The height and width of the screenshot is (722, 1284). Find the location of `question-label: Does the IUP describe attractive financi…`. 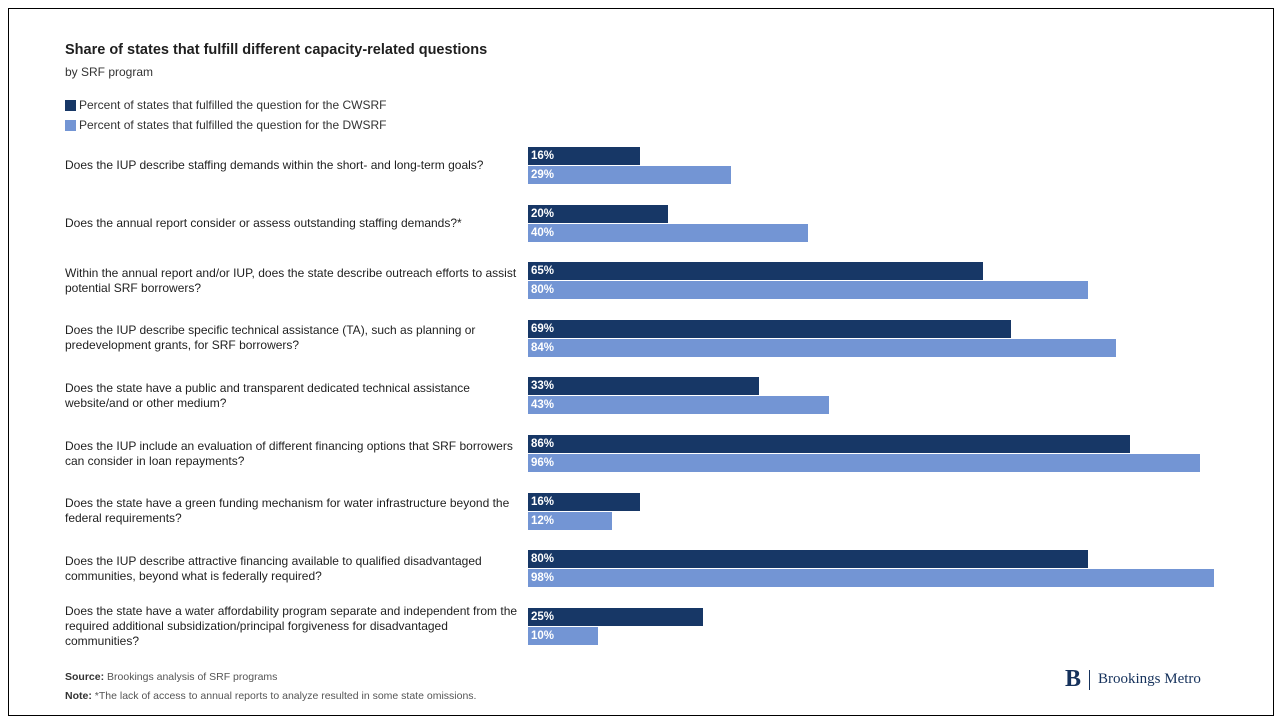

question-label: Does the IUP describe attractive financi… is located at coordinates (273, 568).